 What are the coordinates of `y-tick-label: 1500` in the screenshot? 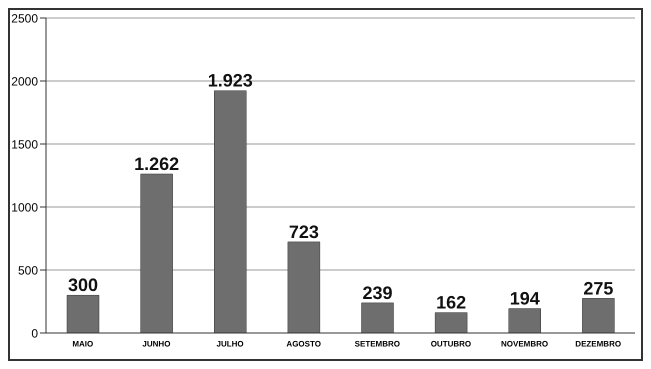 It's located at (24, 144).